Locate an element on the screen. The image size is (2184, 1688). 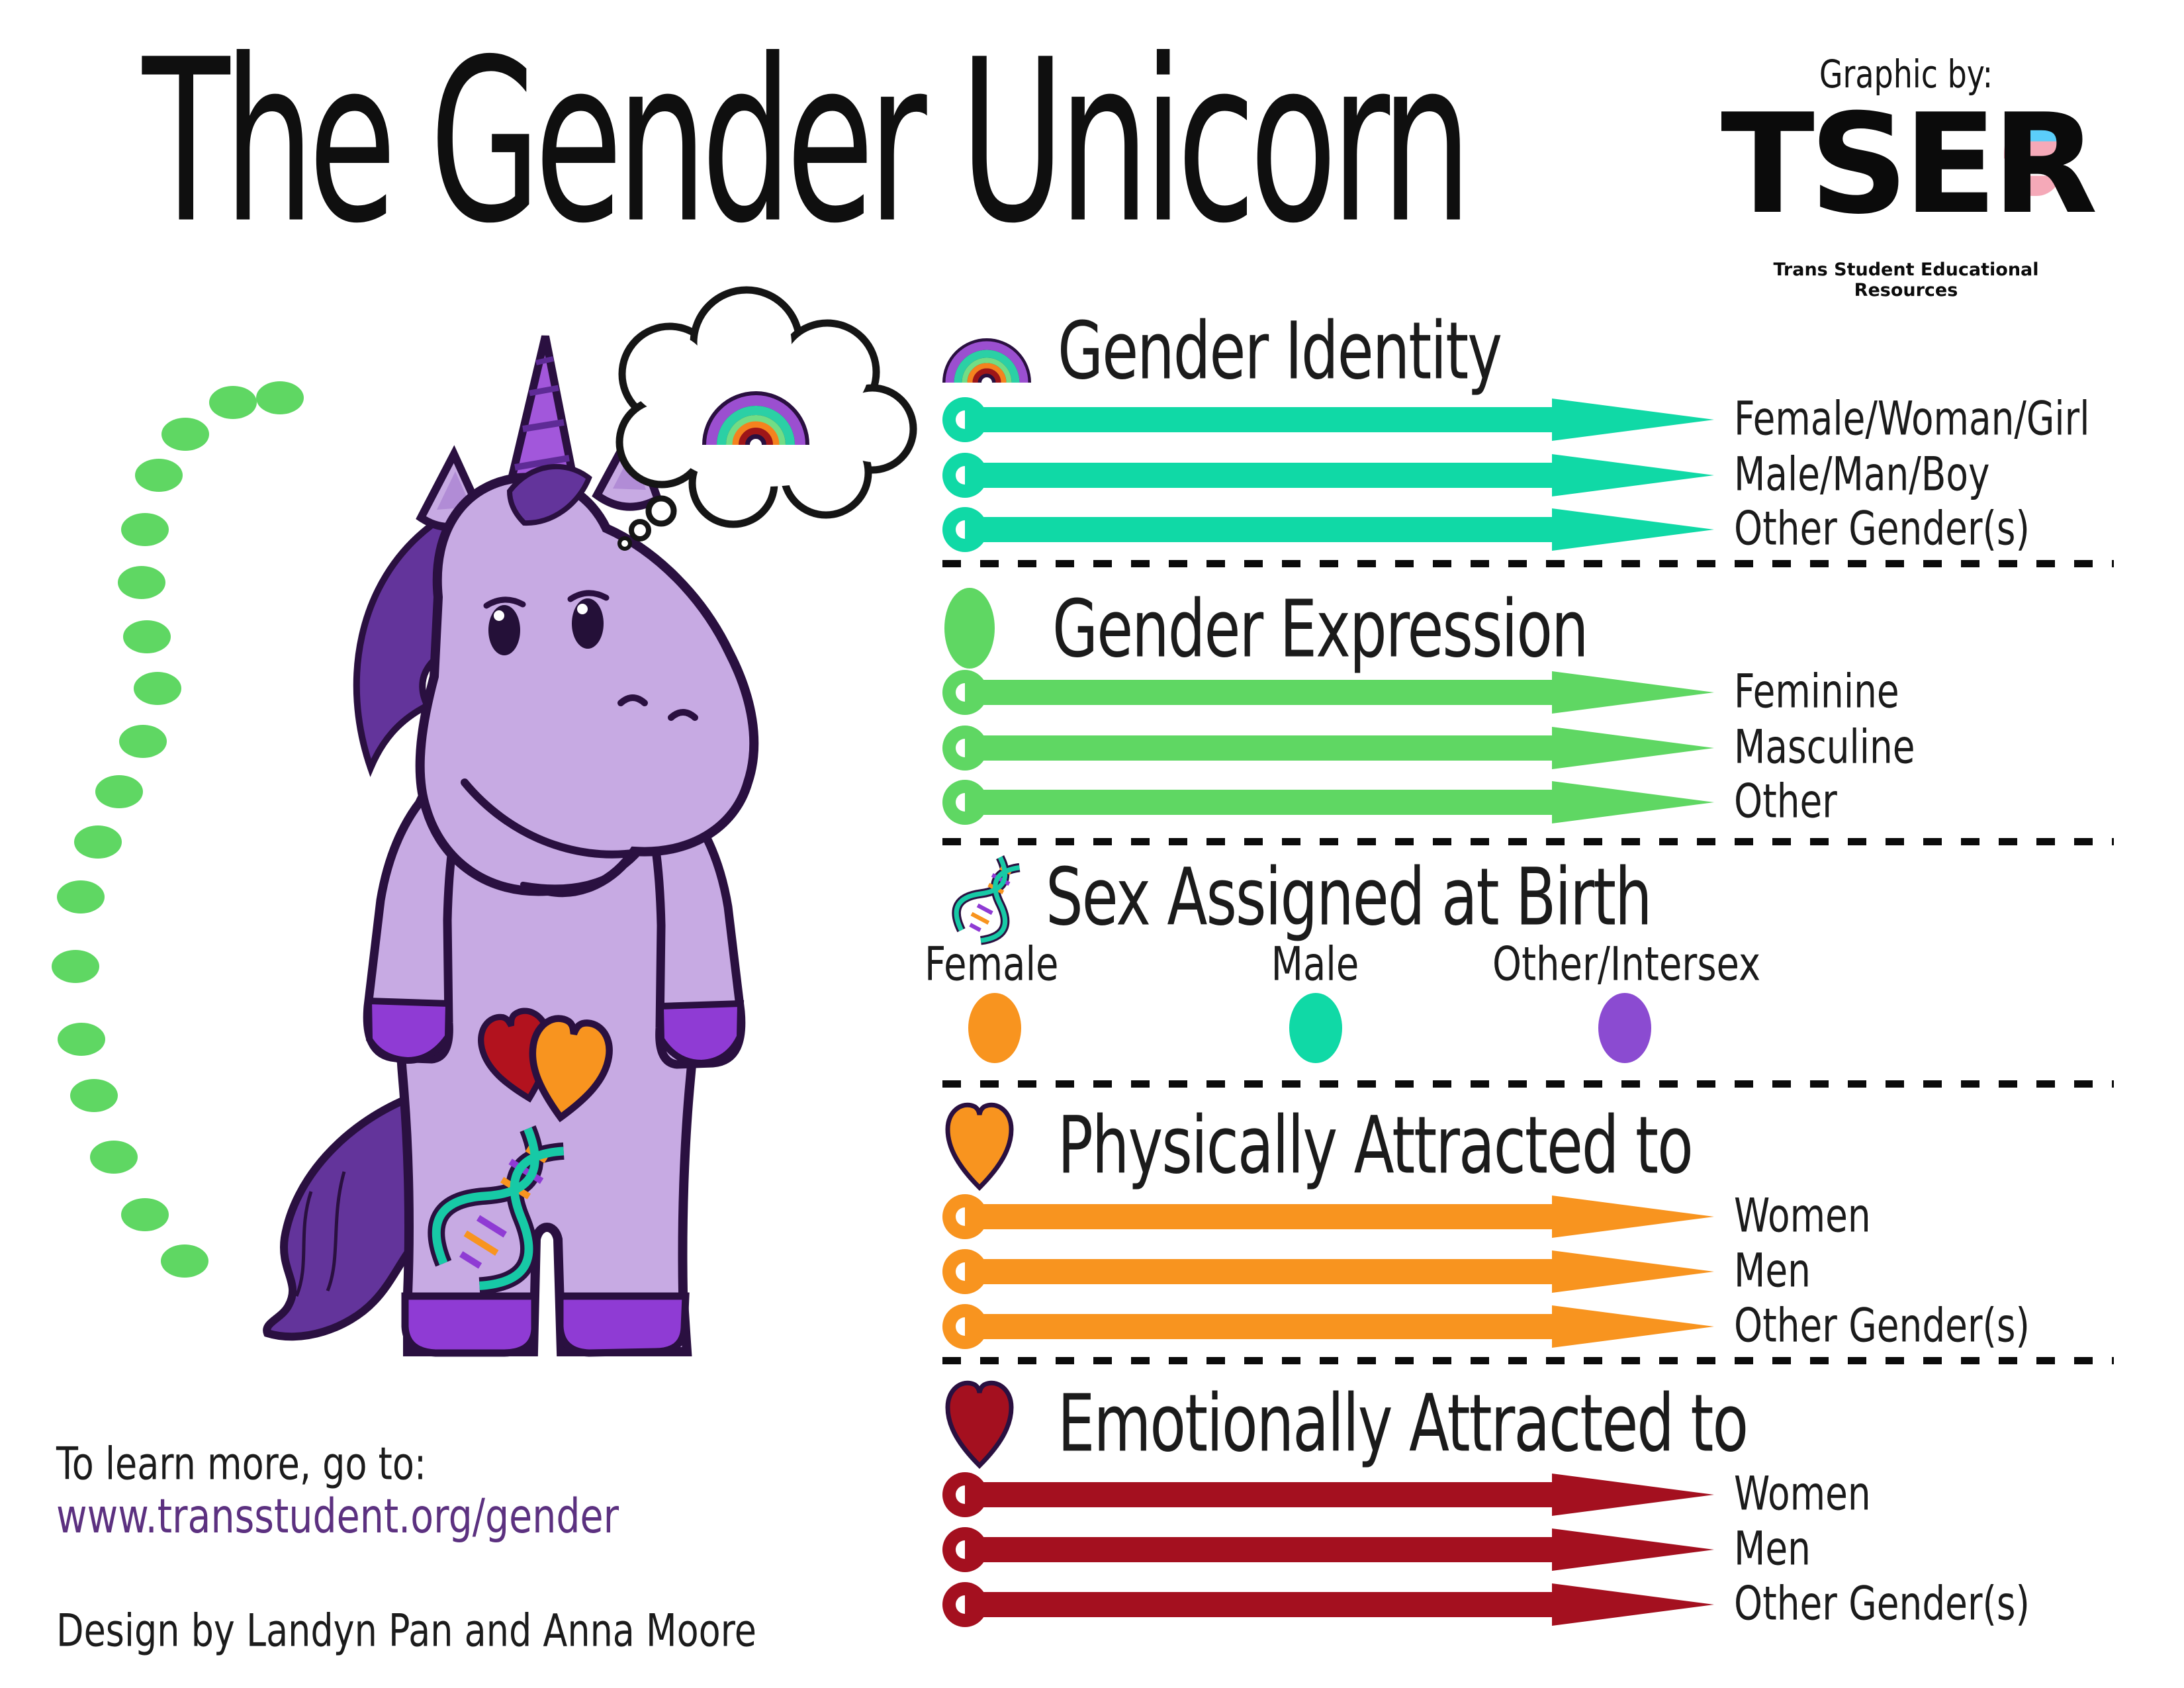
arrow-physically-attracted-1: Women is located at coordinates (1528, 1216).